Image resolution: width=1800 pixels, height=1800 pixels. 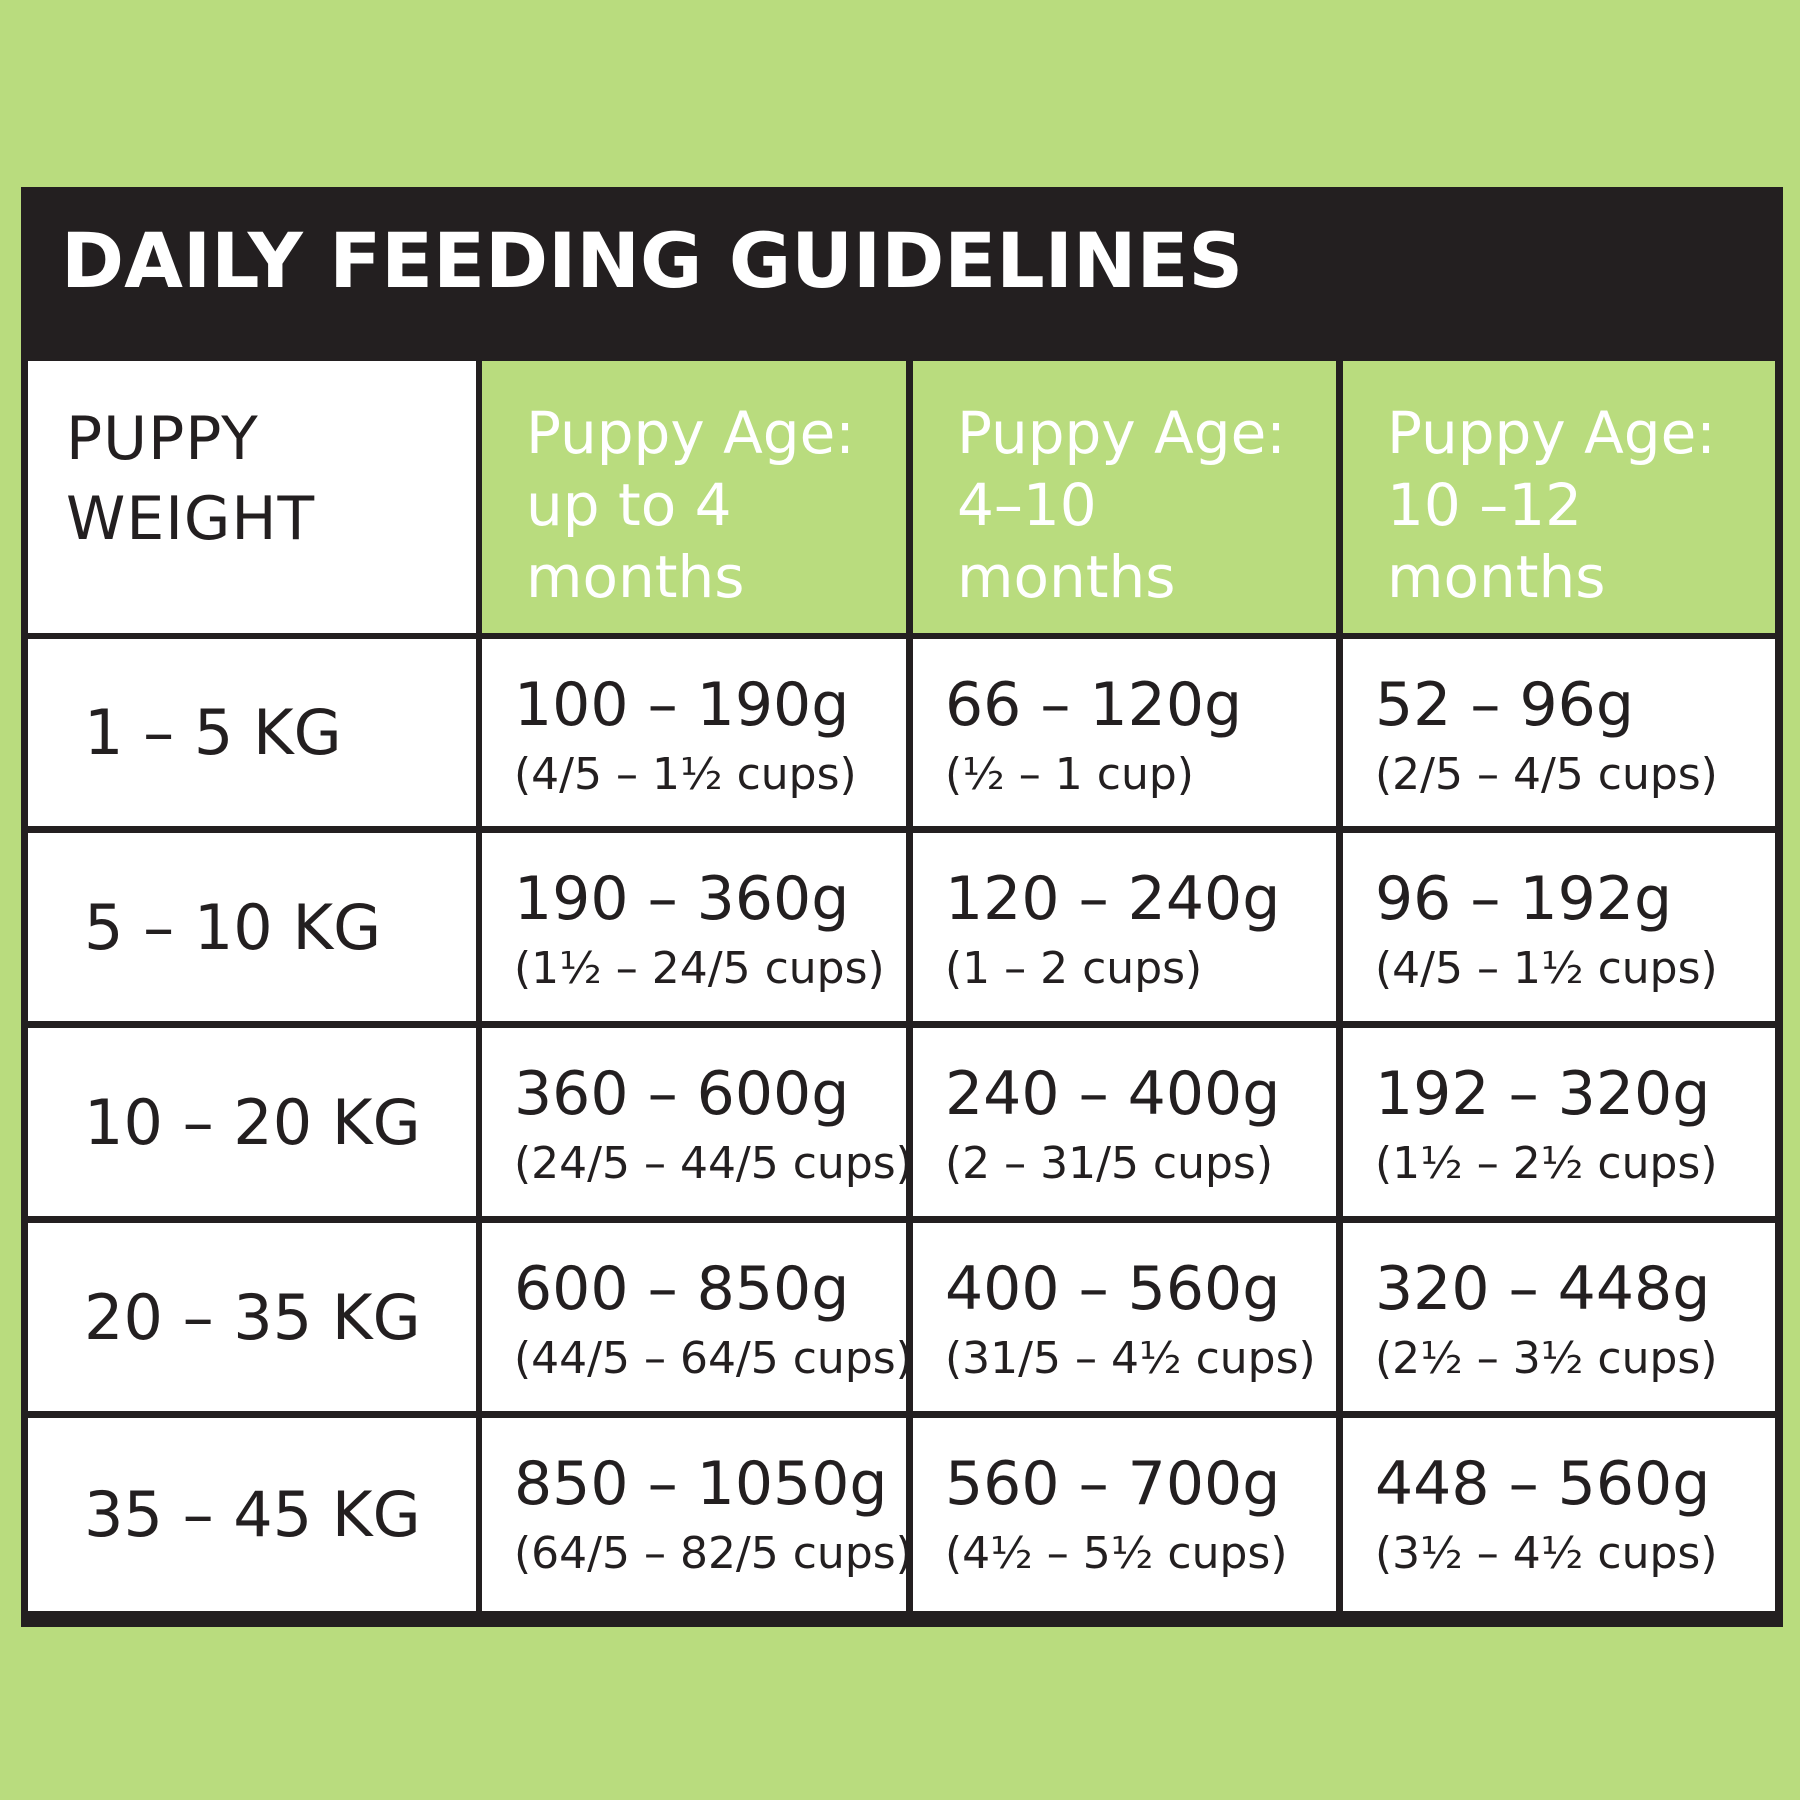 I want to click on cups-value: (31/5 – 4½ cups), so click(x=1130, y=1358).